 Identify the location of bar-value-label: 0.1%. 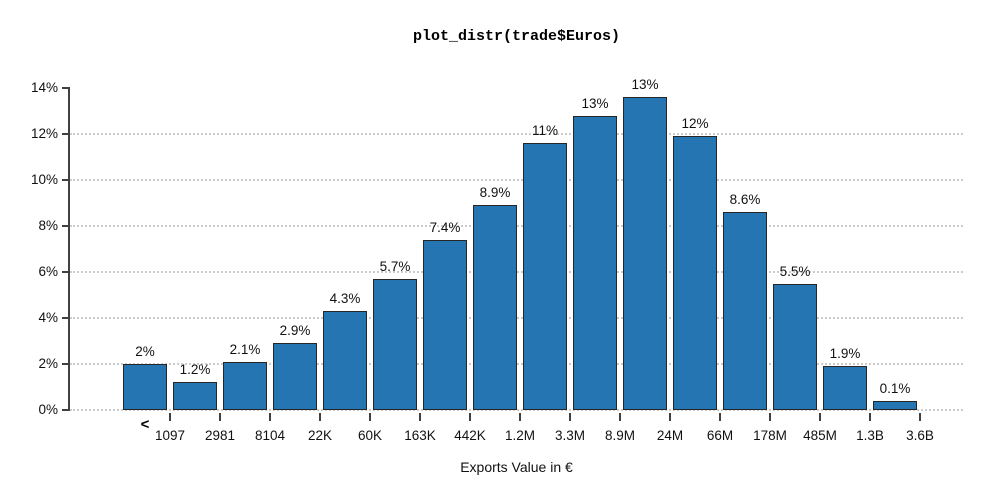
(895, 388).